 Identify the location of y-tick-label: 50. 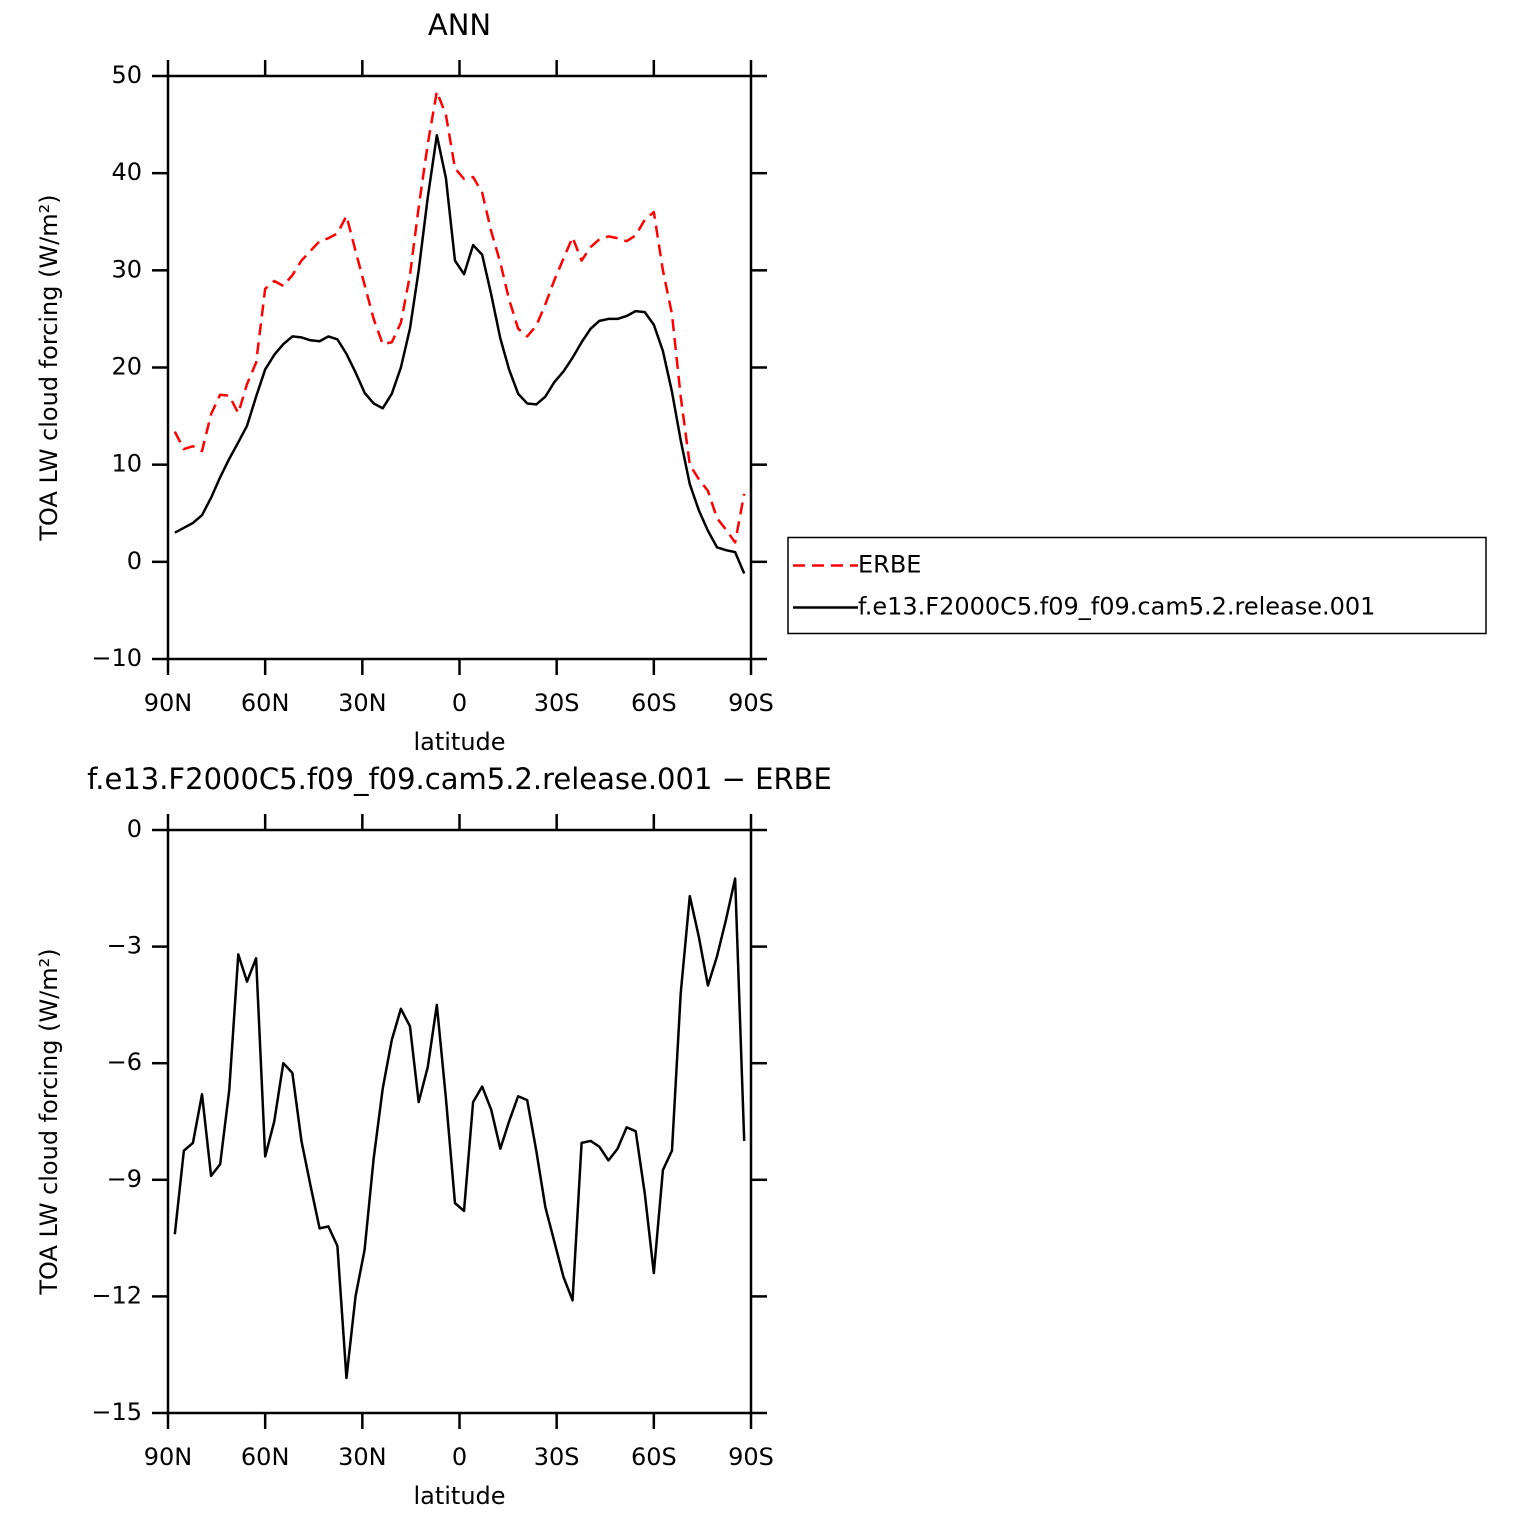
(126, 75).